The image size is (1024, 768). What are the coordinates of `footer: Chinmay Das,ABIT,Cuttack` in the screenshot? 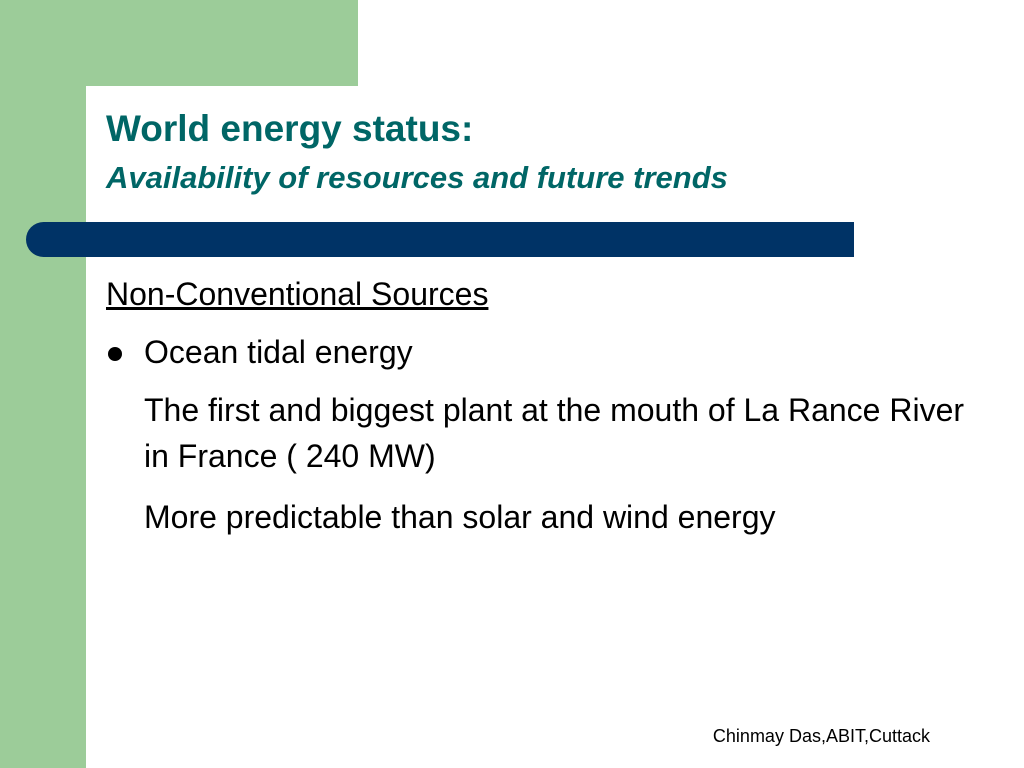 It's located at (821, 736).